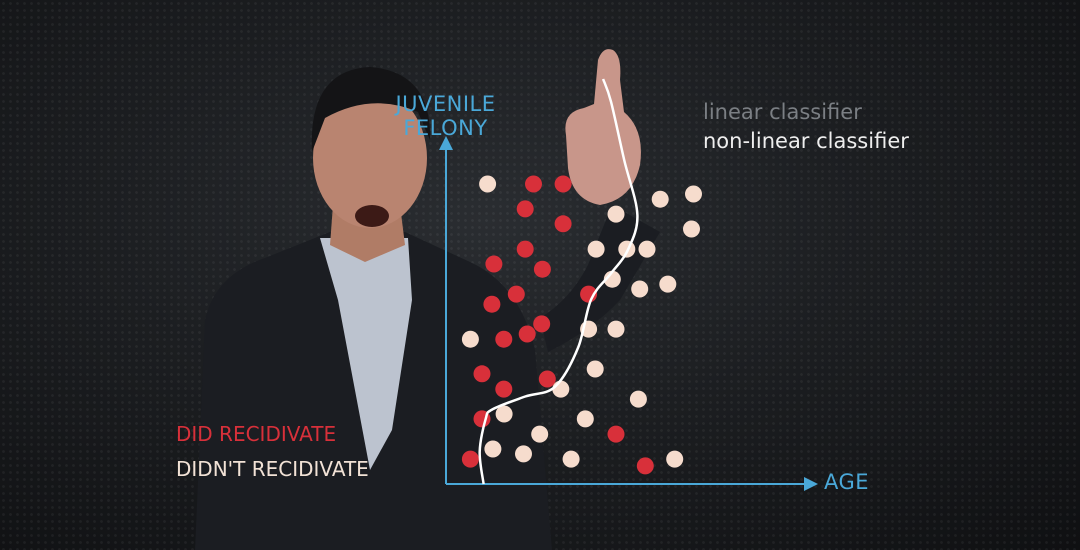  What do you see at coordinates (806, 141) in the screenshot?
I see `legend-non-linear-classifier: non-linear classifier` at bounding box center [806, 141].